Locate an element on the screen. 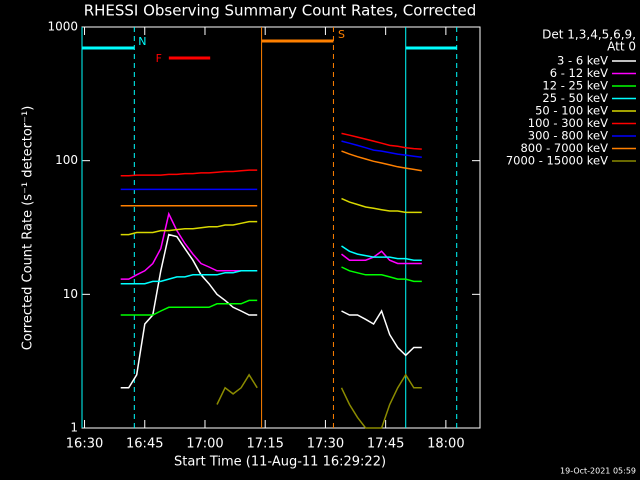 The height and width of the screenshot is (480, 640). y-axis-label: Corrected Count Rate (s⁻¹ detector⁻¹) is located at coordinates (28, 228).